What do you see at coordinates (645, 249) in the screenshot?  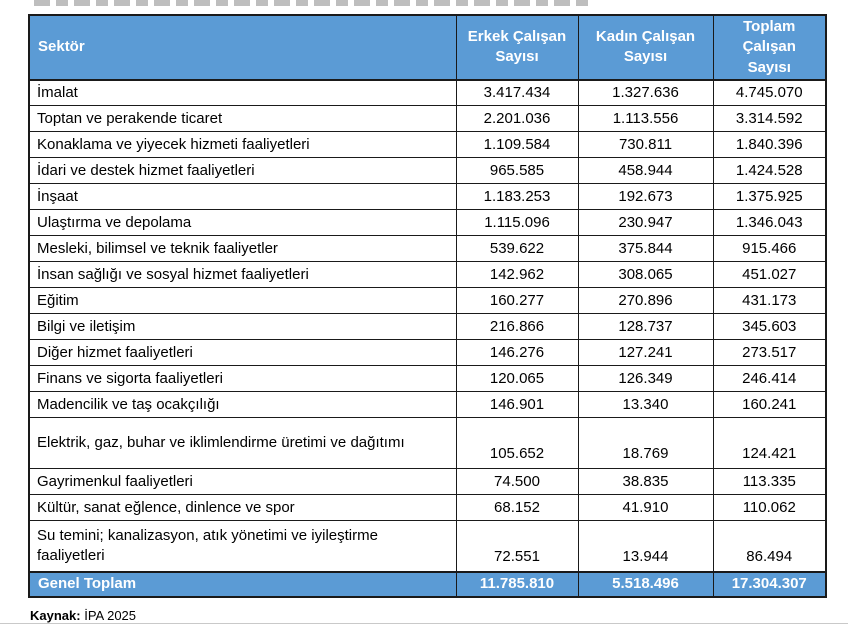 I see `female-count-cell: 375.844` at bounding box center [645, 249].